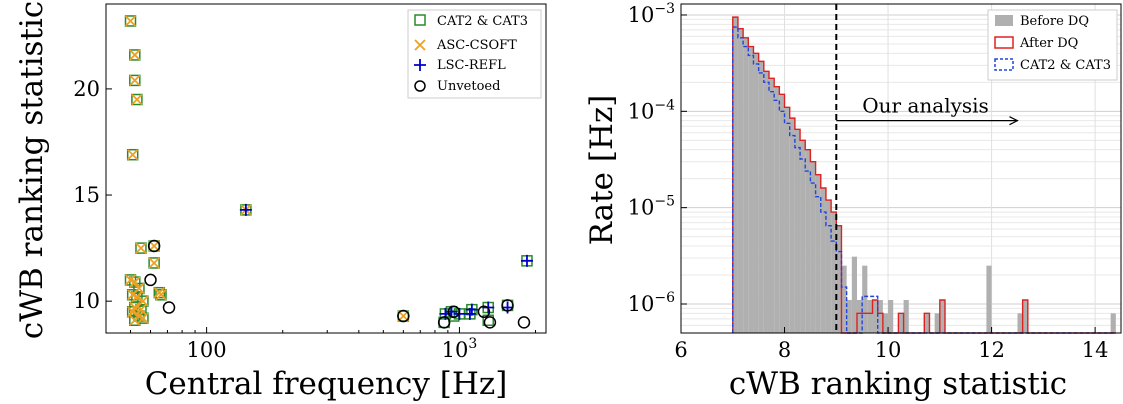 Image resolution: width=1123 pixels, height=404 pixels. What do you see at coordinates (86, 89) in the screenshot?
I see `y-tick-label: 20` at bounding box center [86, 89].